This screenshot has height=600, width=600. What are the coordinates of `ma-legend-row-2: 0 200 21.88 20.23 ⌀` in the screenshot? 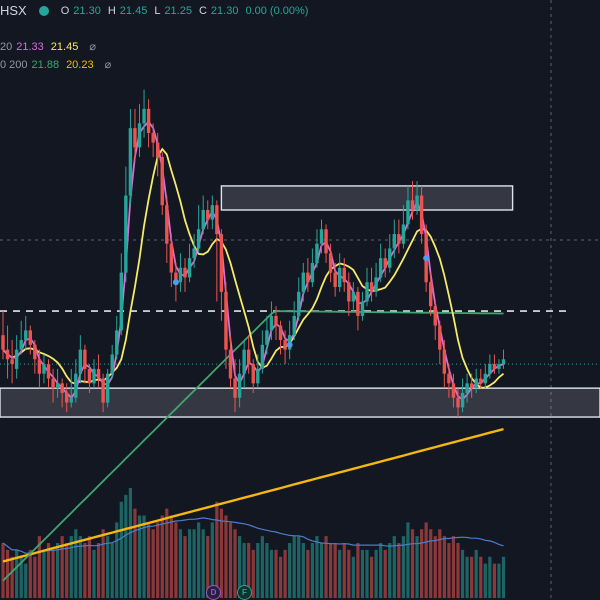 It's located at (56, 65).